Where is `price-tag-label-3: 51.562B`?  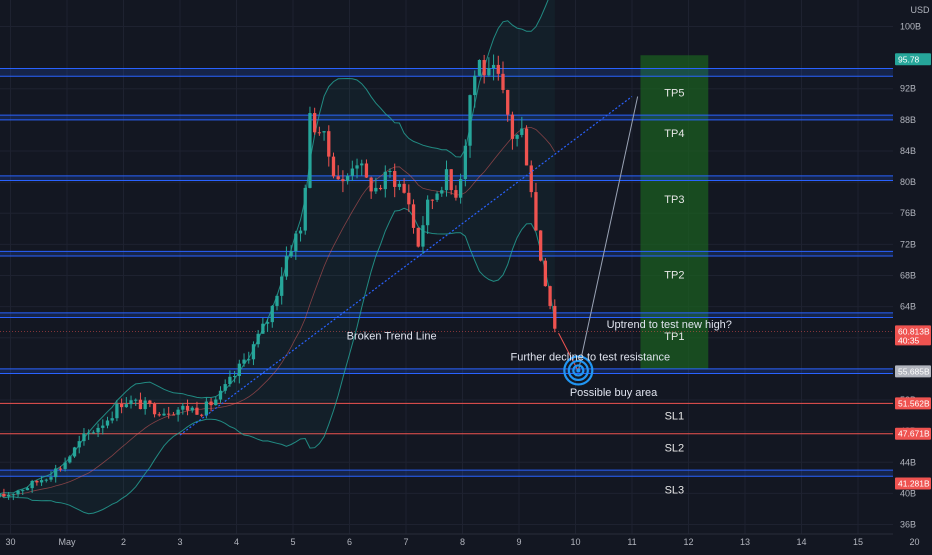
price-tag-label-3: 51.562B is located at coordinates (914, 403).